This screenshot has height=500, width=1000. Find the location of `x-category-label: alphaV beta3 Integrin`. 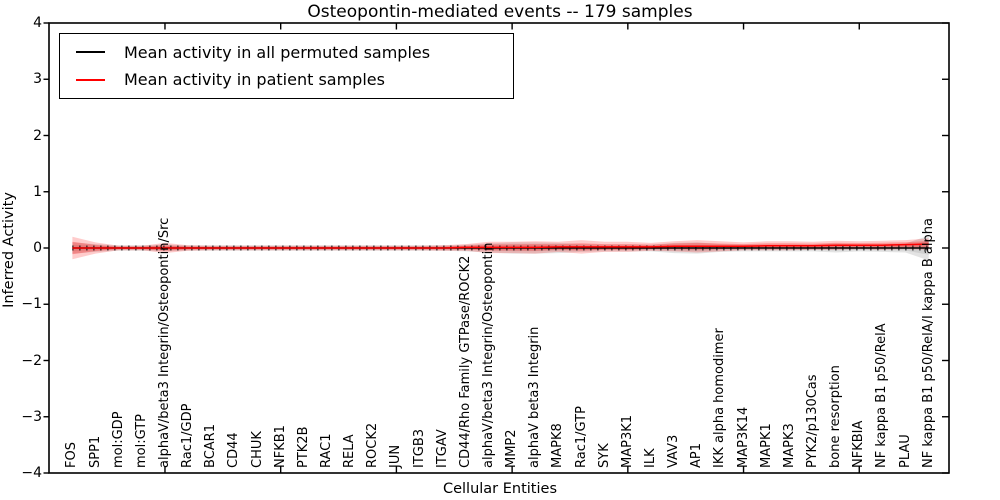

x-category-label: alphaV beta3 Integrin is located at coordinates (535, 397).